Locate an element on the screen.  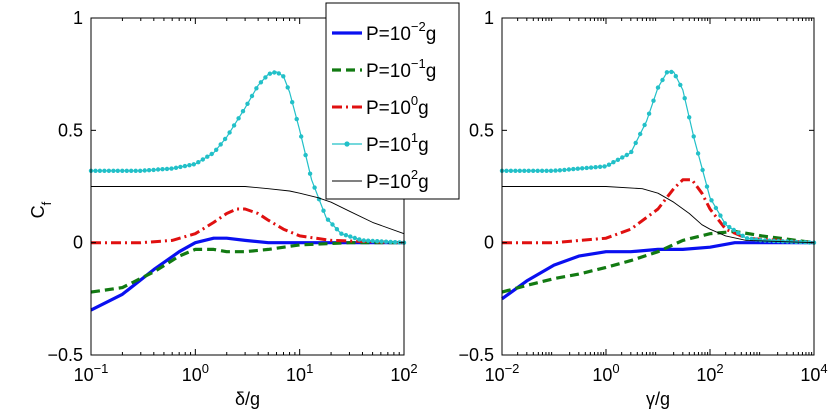
x-tick-label: 10⁻¹ is located at coordinates (91, 373).